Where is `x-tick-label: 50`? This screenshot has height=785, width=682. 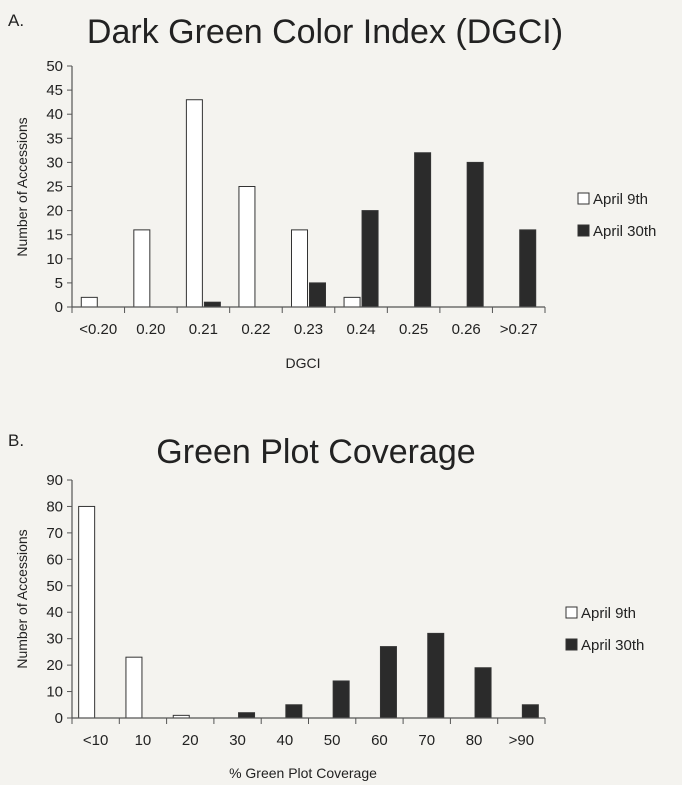
x-tick-label: 50 is located at coordinates (332, 740).